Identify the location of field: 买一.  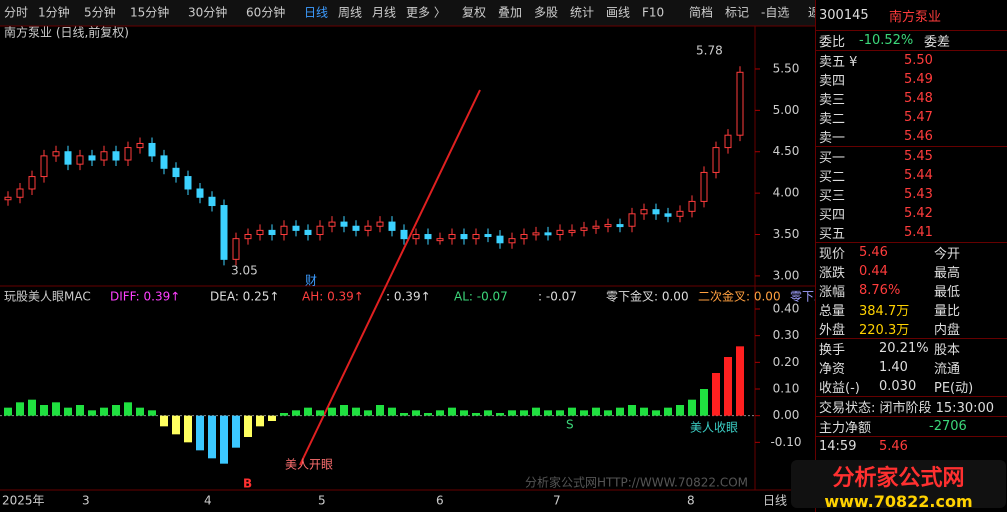
(832, 158).